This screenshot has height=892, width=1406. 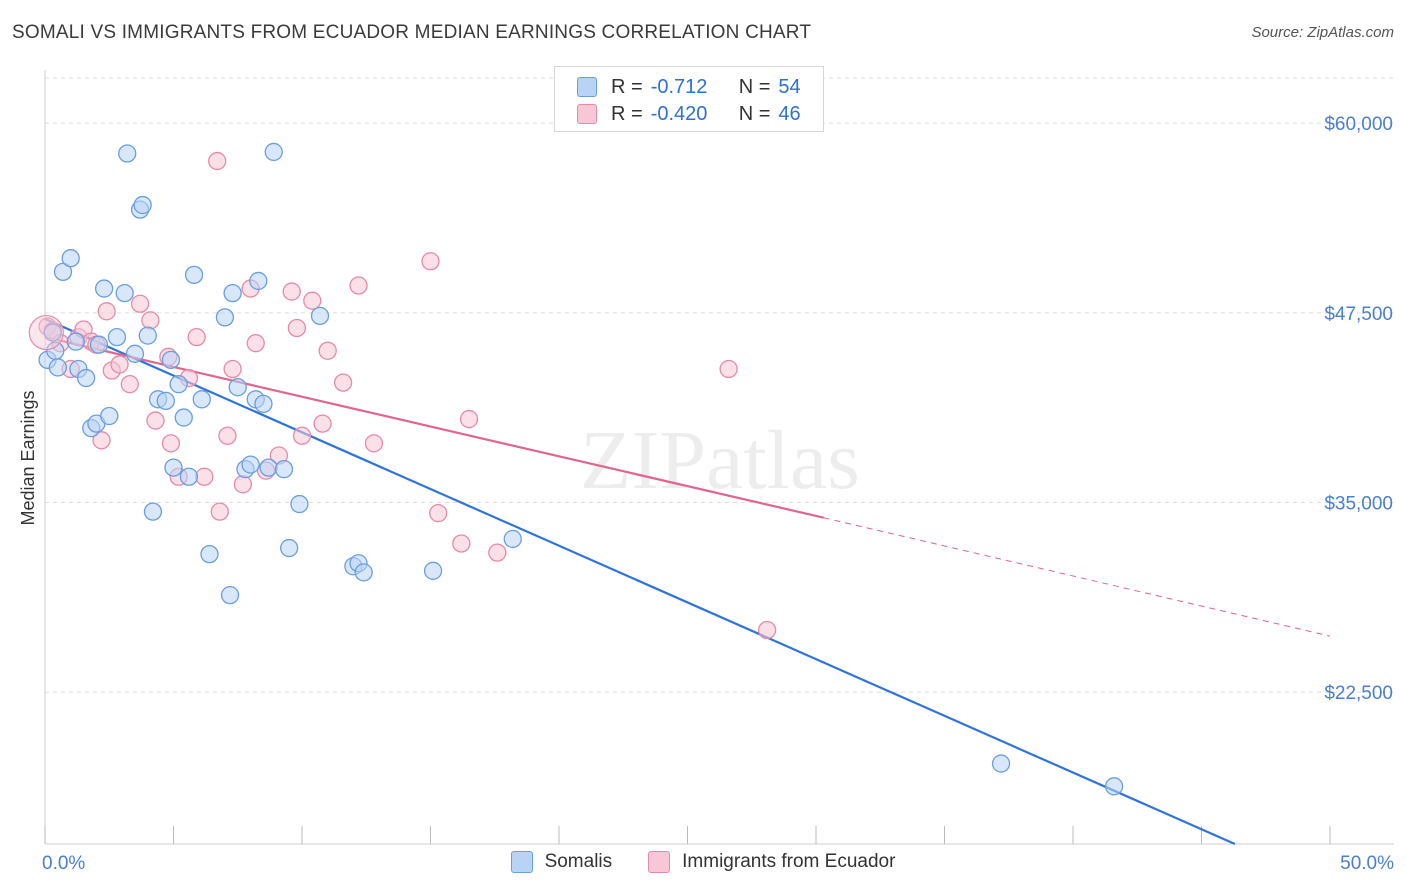 I want to click on legend-n-value: 54, so click(x=789, y=86).